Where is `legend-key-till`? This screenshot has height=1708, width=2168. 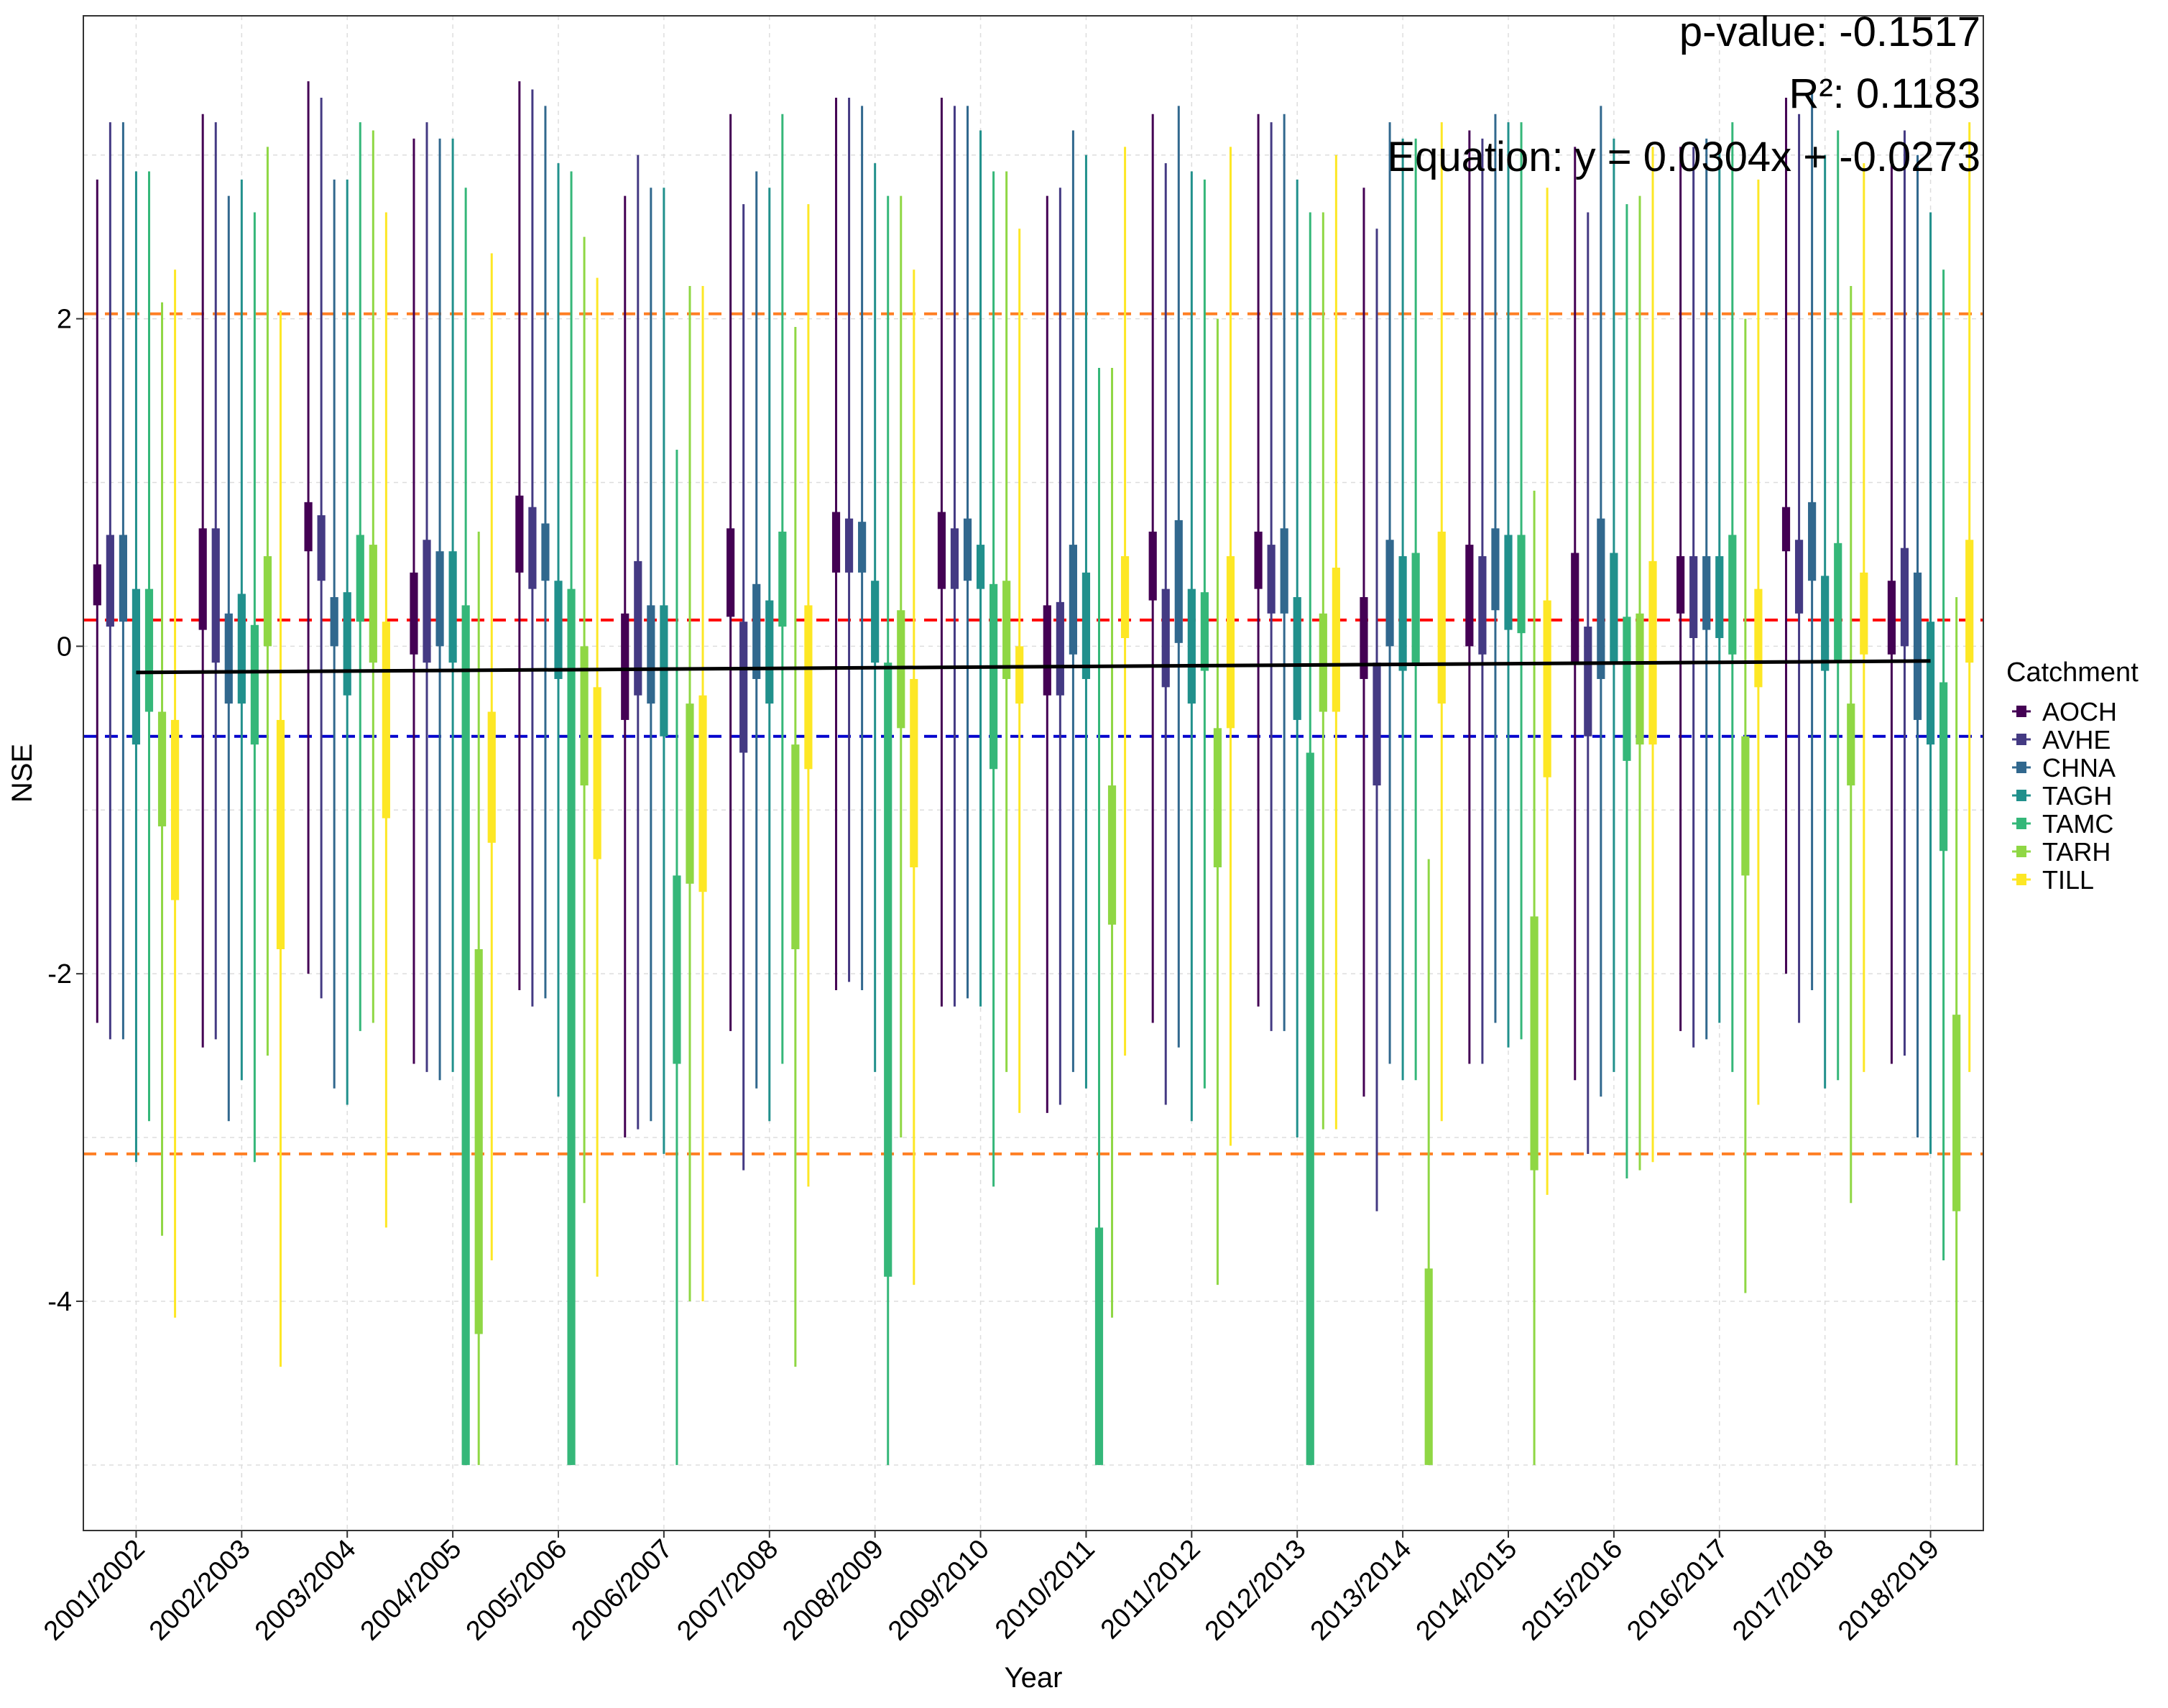
legend-key-till is located at coordinates (2021, 879).